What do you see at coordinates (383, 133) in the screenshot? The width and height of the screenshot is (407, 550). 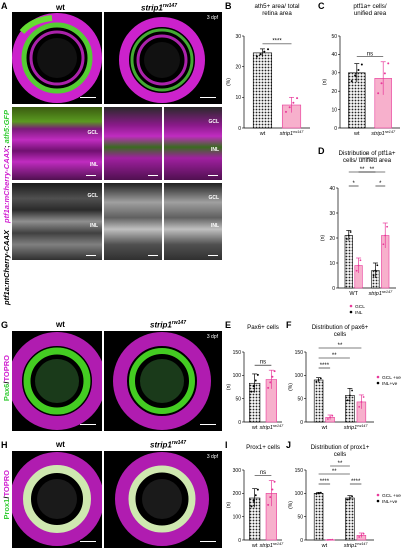 I see `C-cat-1: strip1rw147` at bounding box center [383, 133].